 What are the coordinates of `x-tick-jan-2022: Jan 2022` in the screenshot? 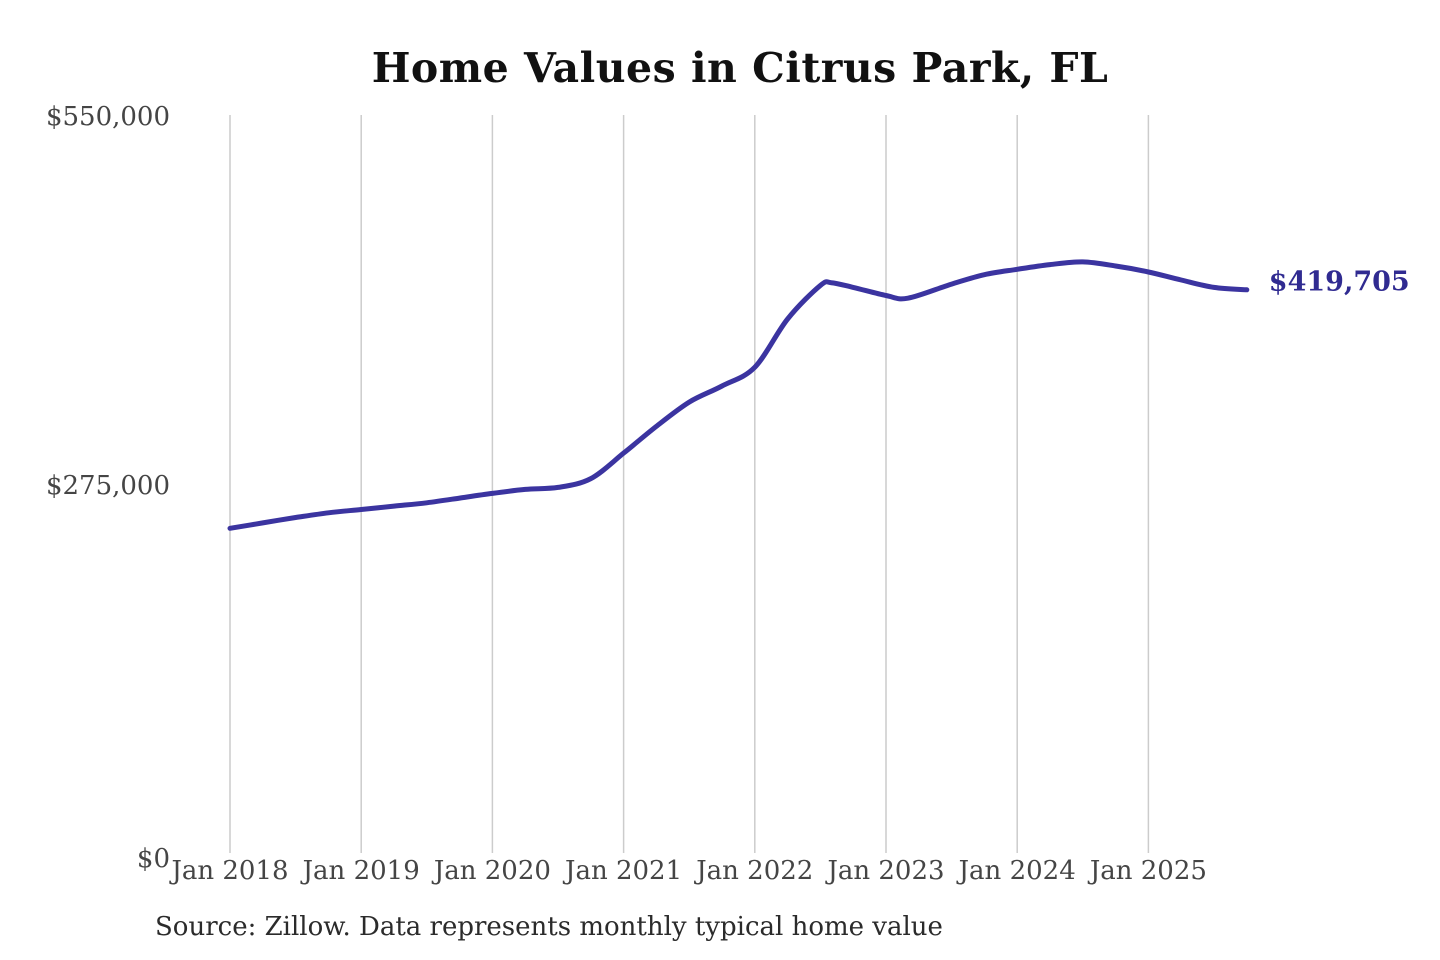 It's located at (755, 871).